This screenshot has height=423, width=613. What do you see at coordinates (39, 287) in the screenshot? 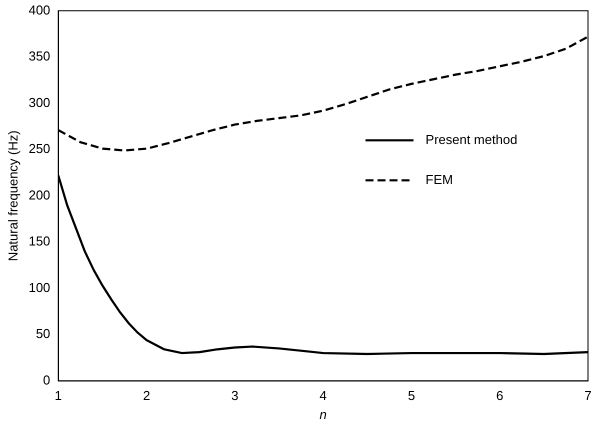
I see `y-tick-label: 100` at bounding box center [39, 287].